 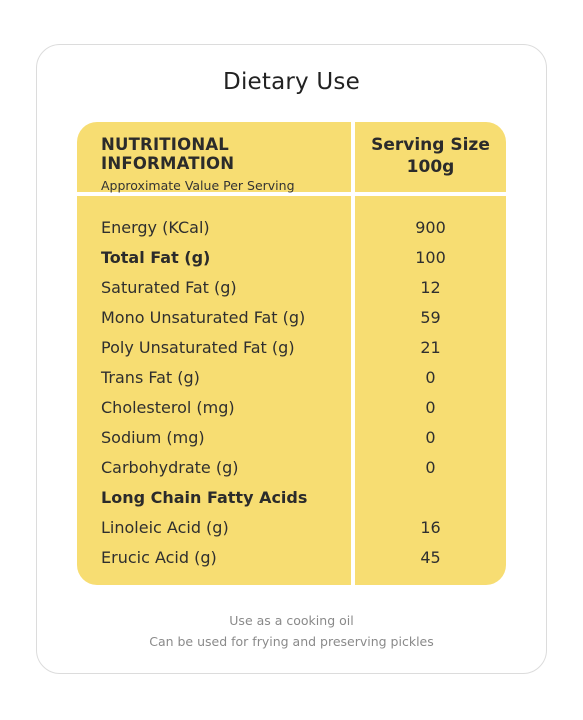 I want to click on row-label: Cholesterol (mg), so click(x=168, y=407).